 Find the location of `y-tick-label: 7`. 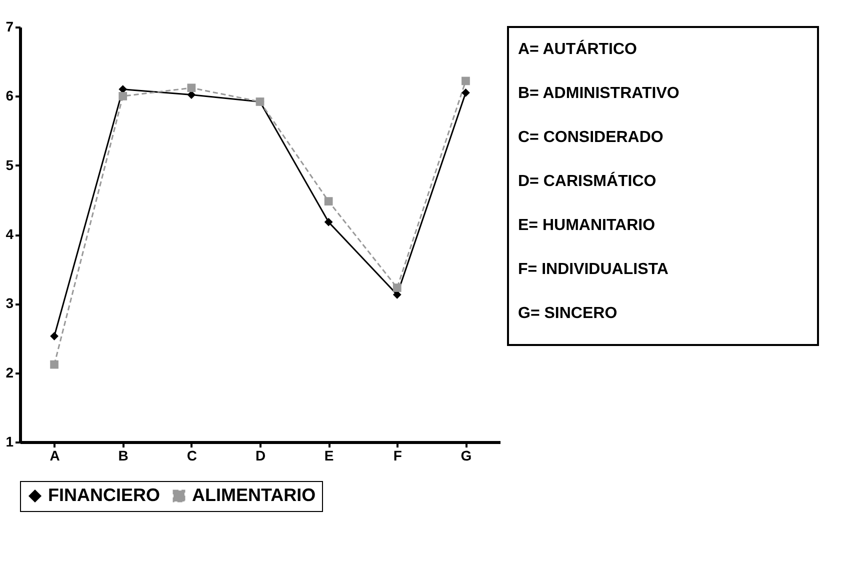

y-tick-label: 7 is located at coordinates (10, 26).